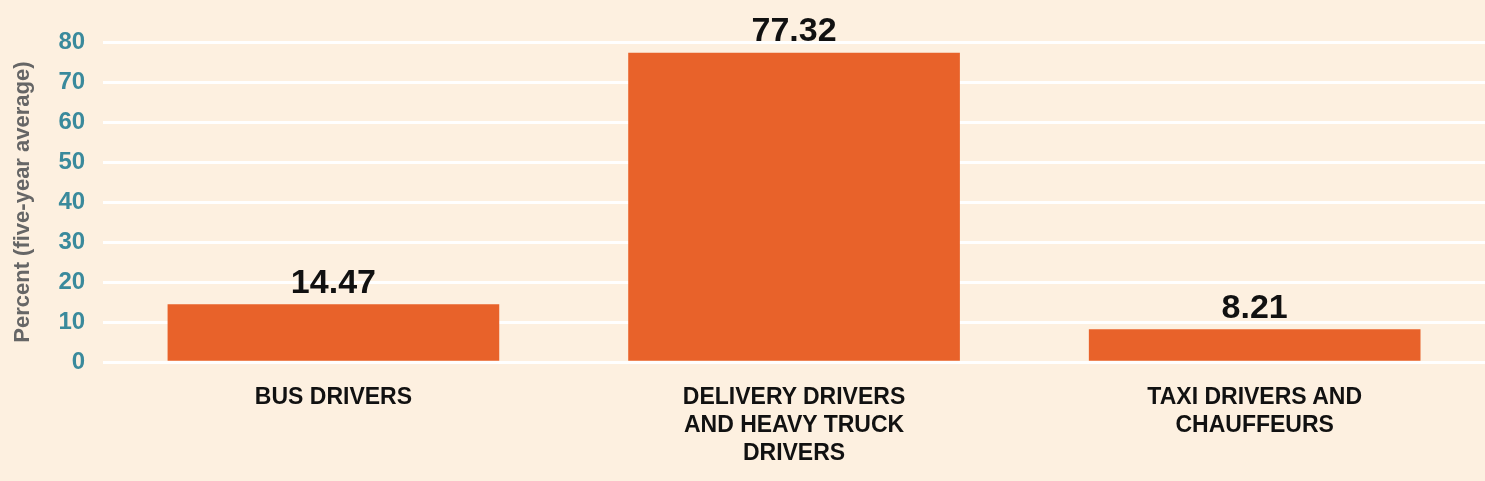 The height and width of the screenshot is (481, 1485). What do you see at coordinates (72, 320) in the screenshot?
I see `y-tick-label: 10` at bounding box center [72, 320].